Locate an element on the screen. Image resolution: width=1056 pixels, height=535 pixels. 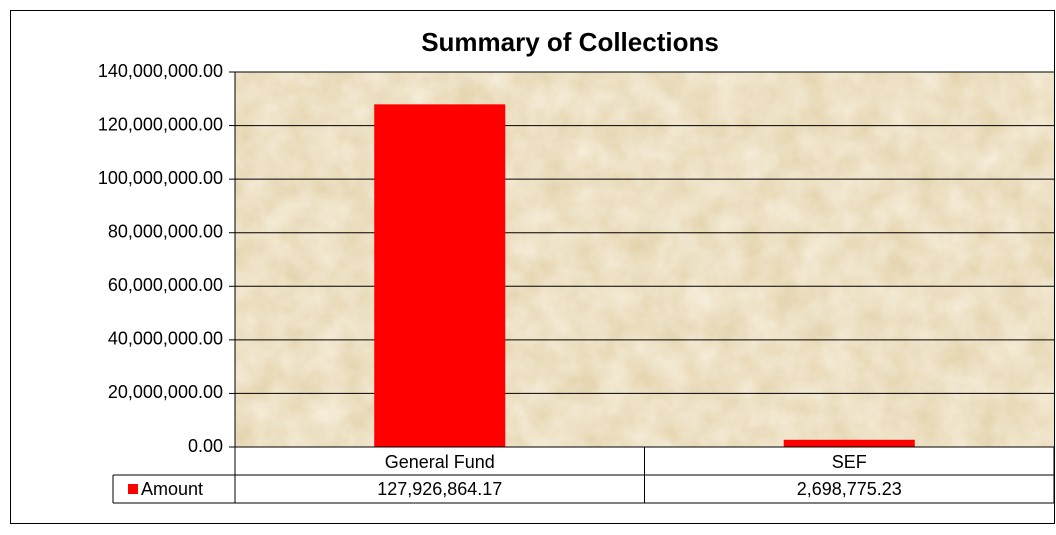
y-tick-label: 20,000,000.00 is located at coordinates (165, 392).